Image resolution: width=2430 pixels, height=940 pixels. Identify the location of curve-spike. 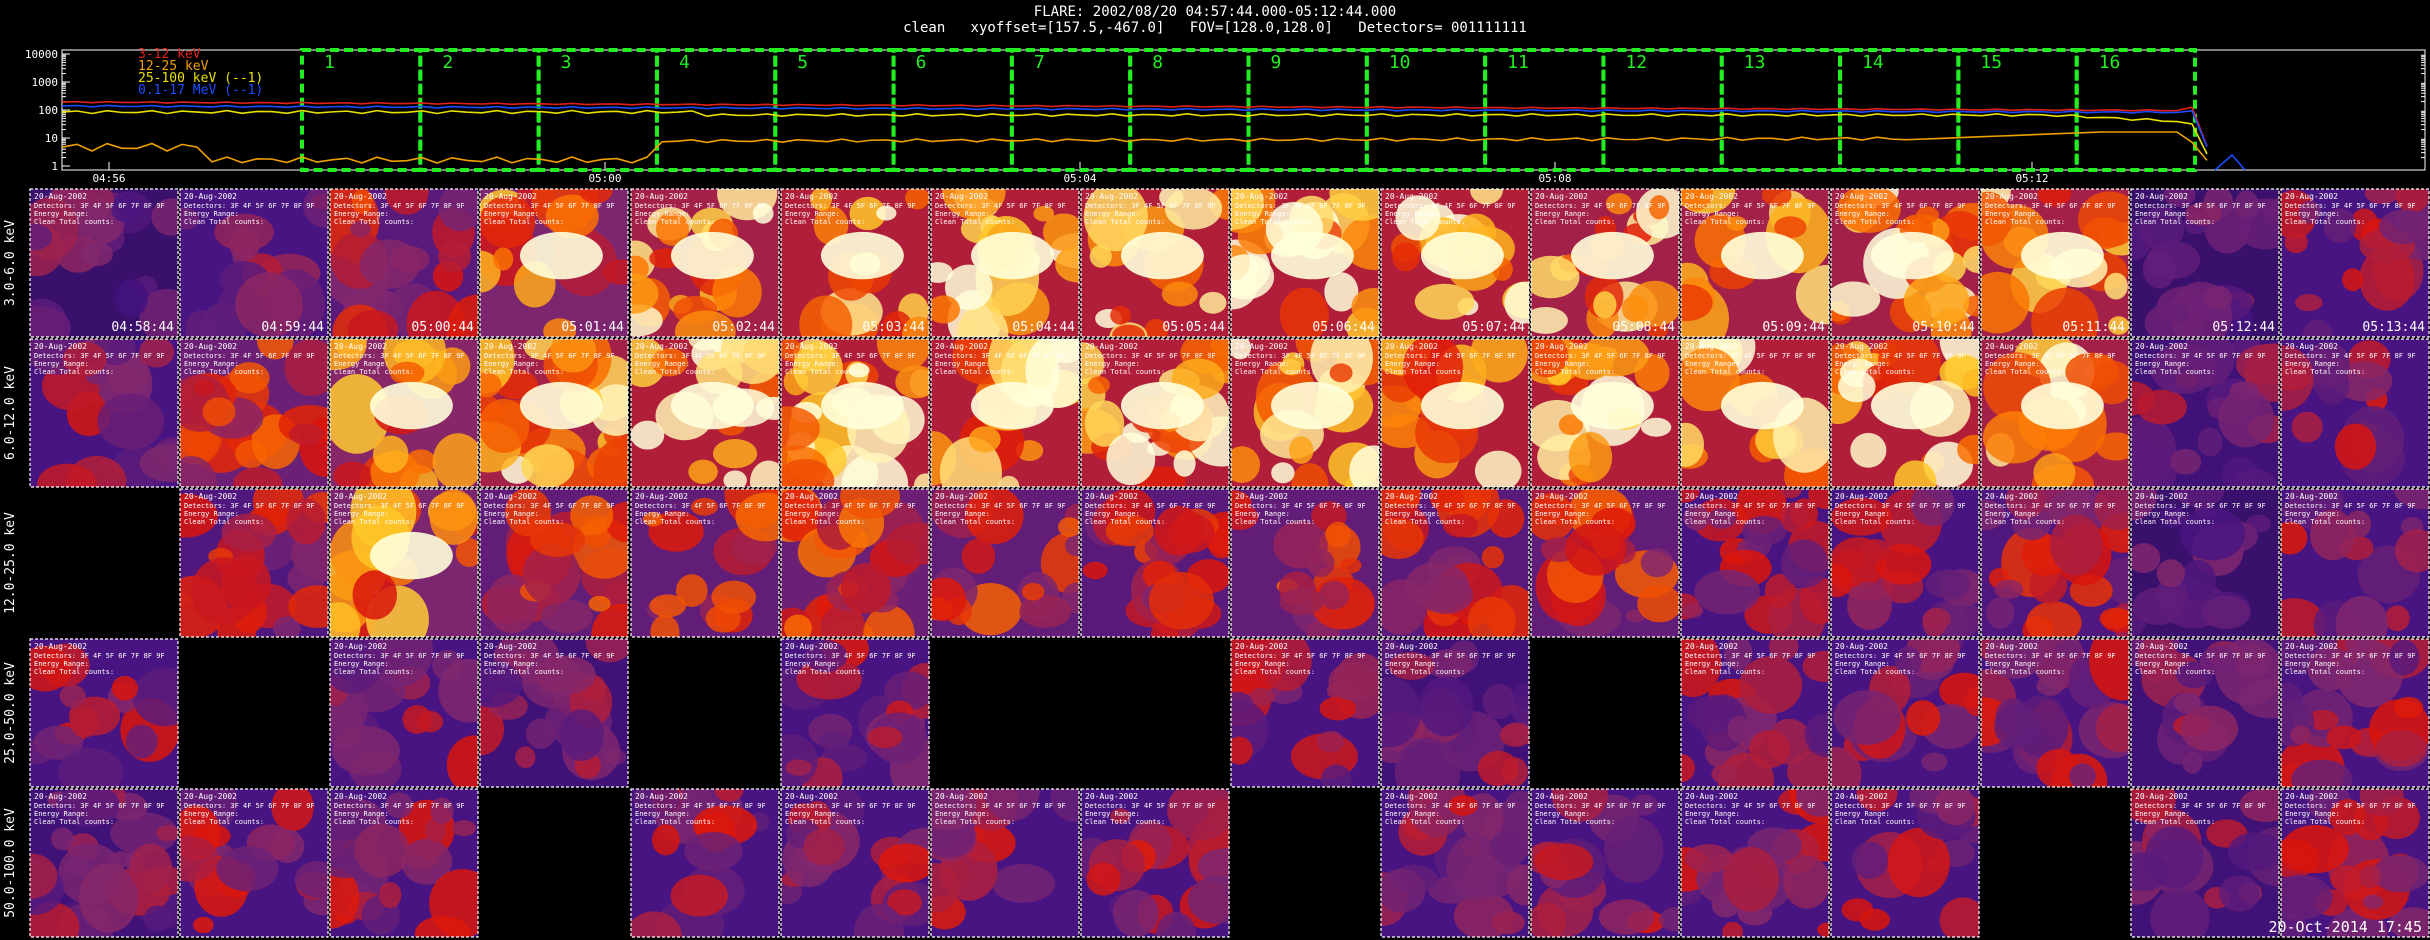
(2230, 162).